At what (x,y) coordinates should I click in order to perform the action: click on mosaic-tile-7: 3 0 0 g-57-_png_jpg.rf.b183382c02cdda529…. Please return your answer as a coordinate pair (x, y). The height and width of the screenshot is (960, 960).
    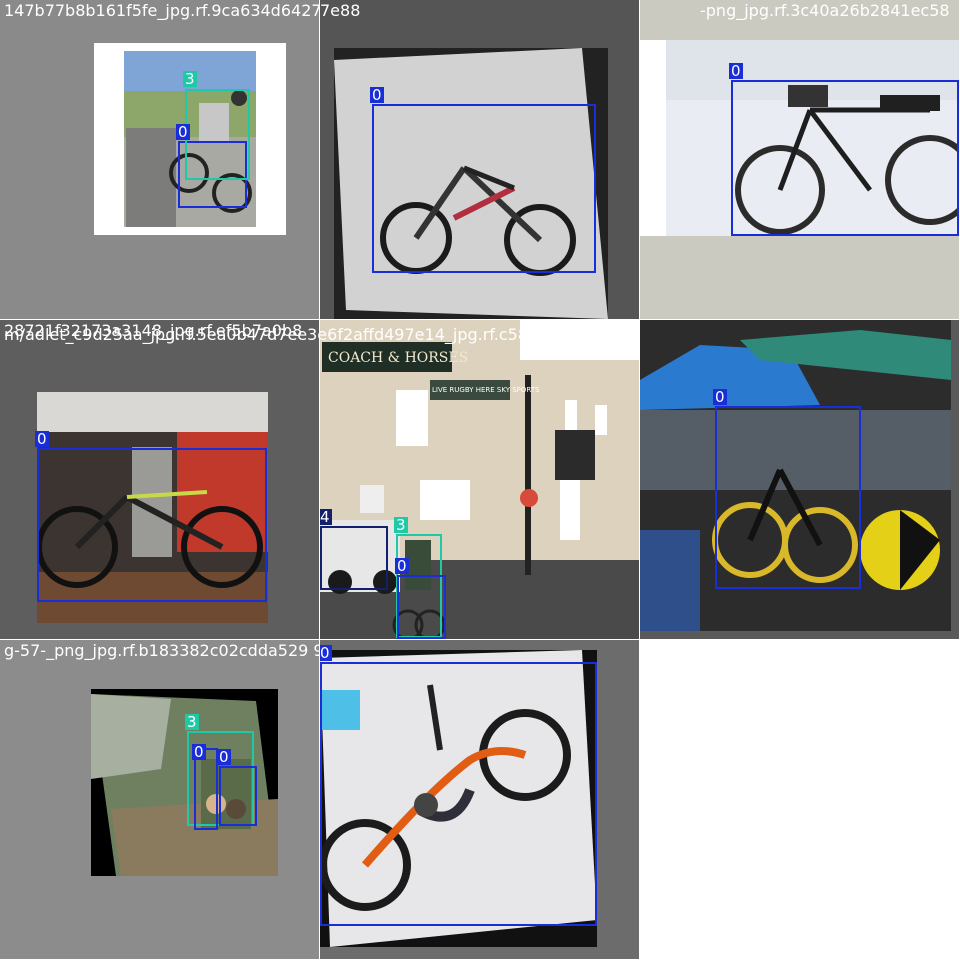
    Looking at the image, I should click on (159, 799).